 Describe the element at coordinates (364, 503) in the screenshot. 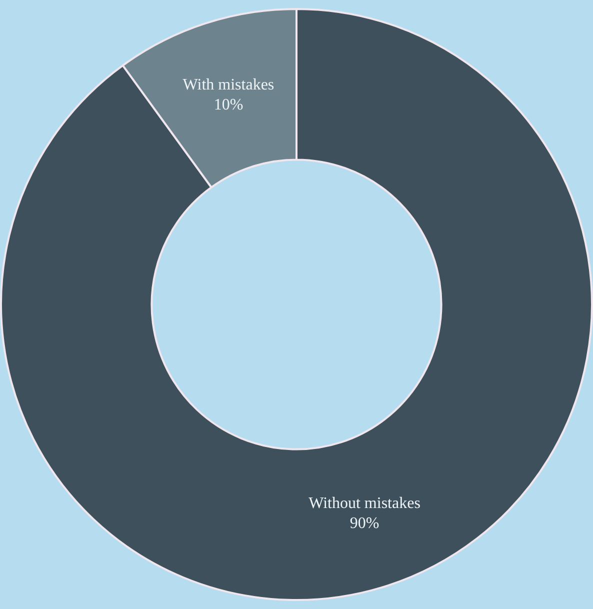

I see `slice-label: Without mistakes` at that location.